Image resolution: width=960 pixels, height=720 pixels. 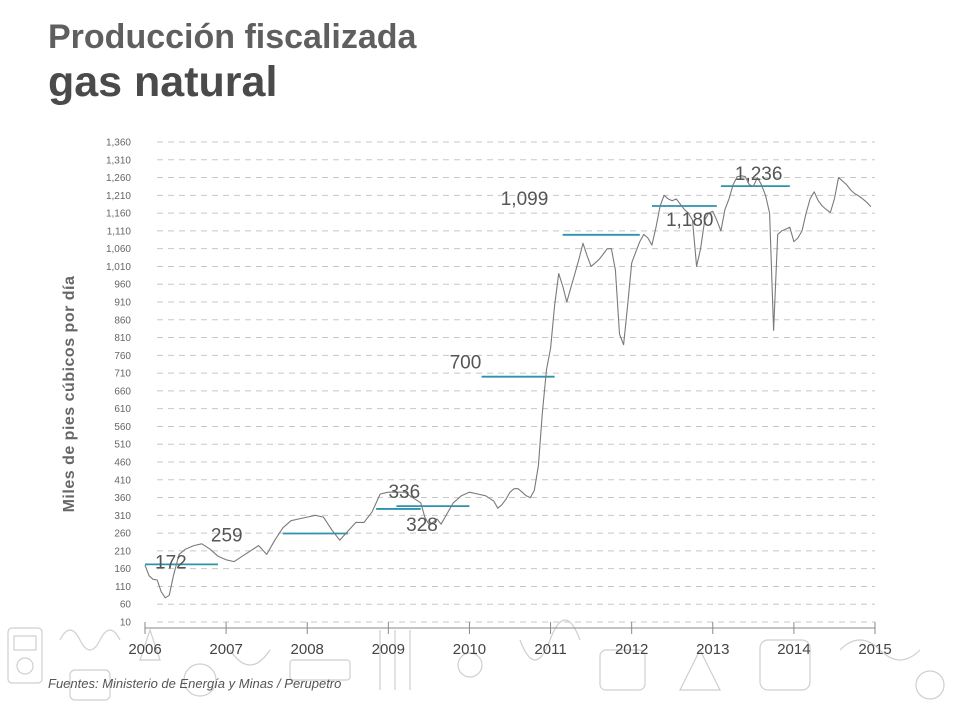 I want to click on y-tick-label: 560, so click(x=122, y=427).